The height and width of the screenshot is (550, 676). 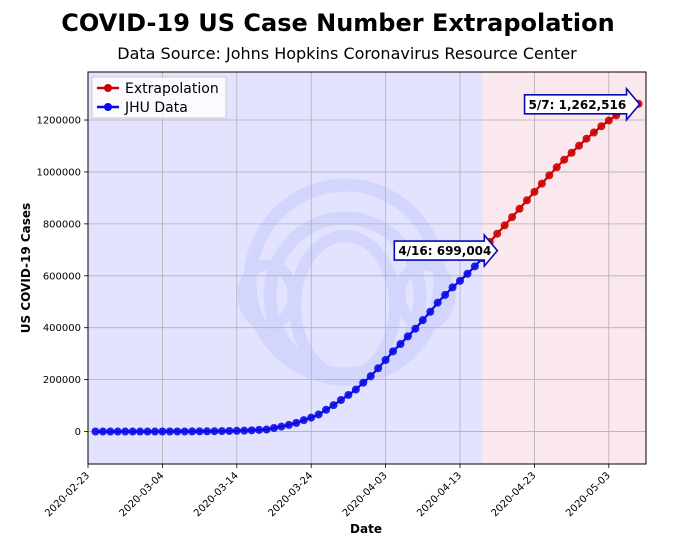 I want to click on y-axis-label: US COVID-19 Cases, so click(x=26, y=268).